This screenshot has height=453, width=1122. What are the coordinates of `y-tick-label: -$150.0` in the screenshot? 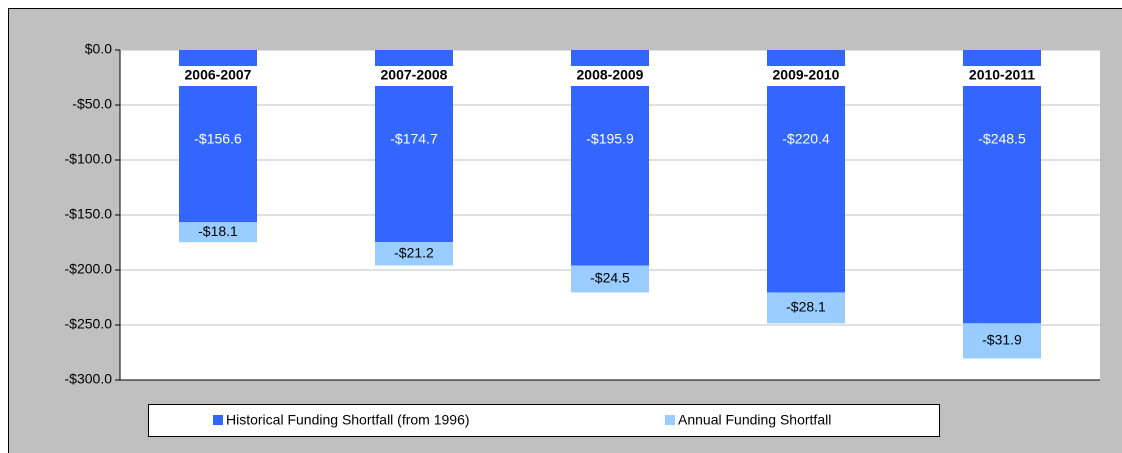 It's located at (89, 214).